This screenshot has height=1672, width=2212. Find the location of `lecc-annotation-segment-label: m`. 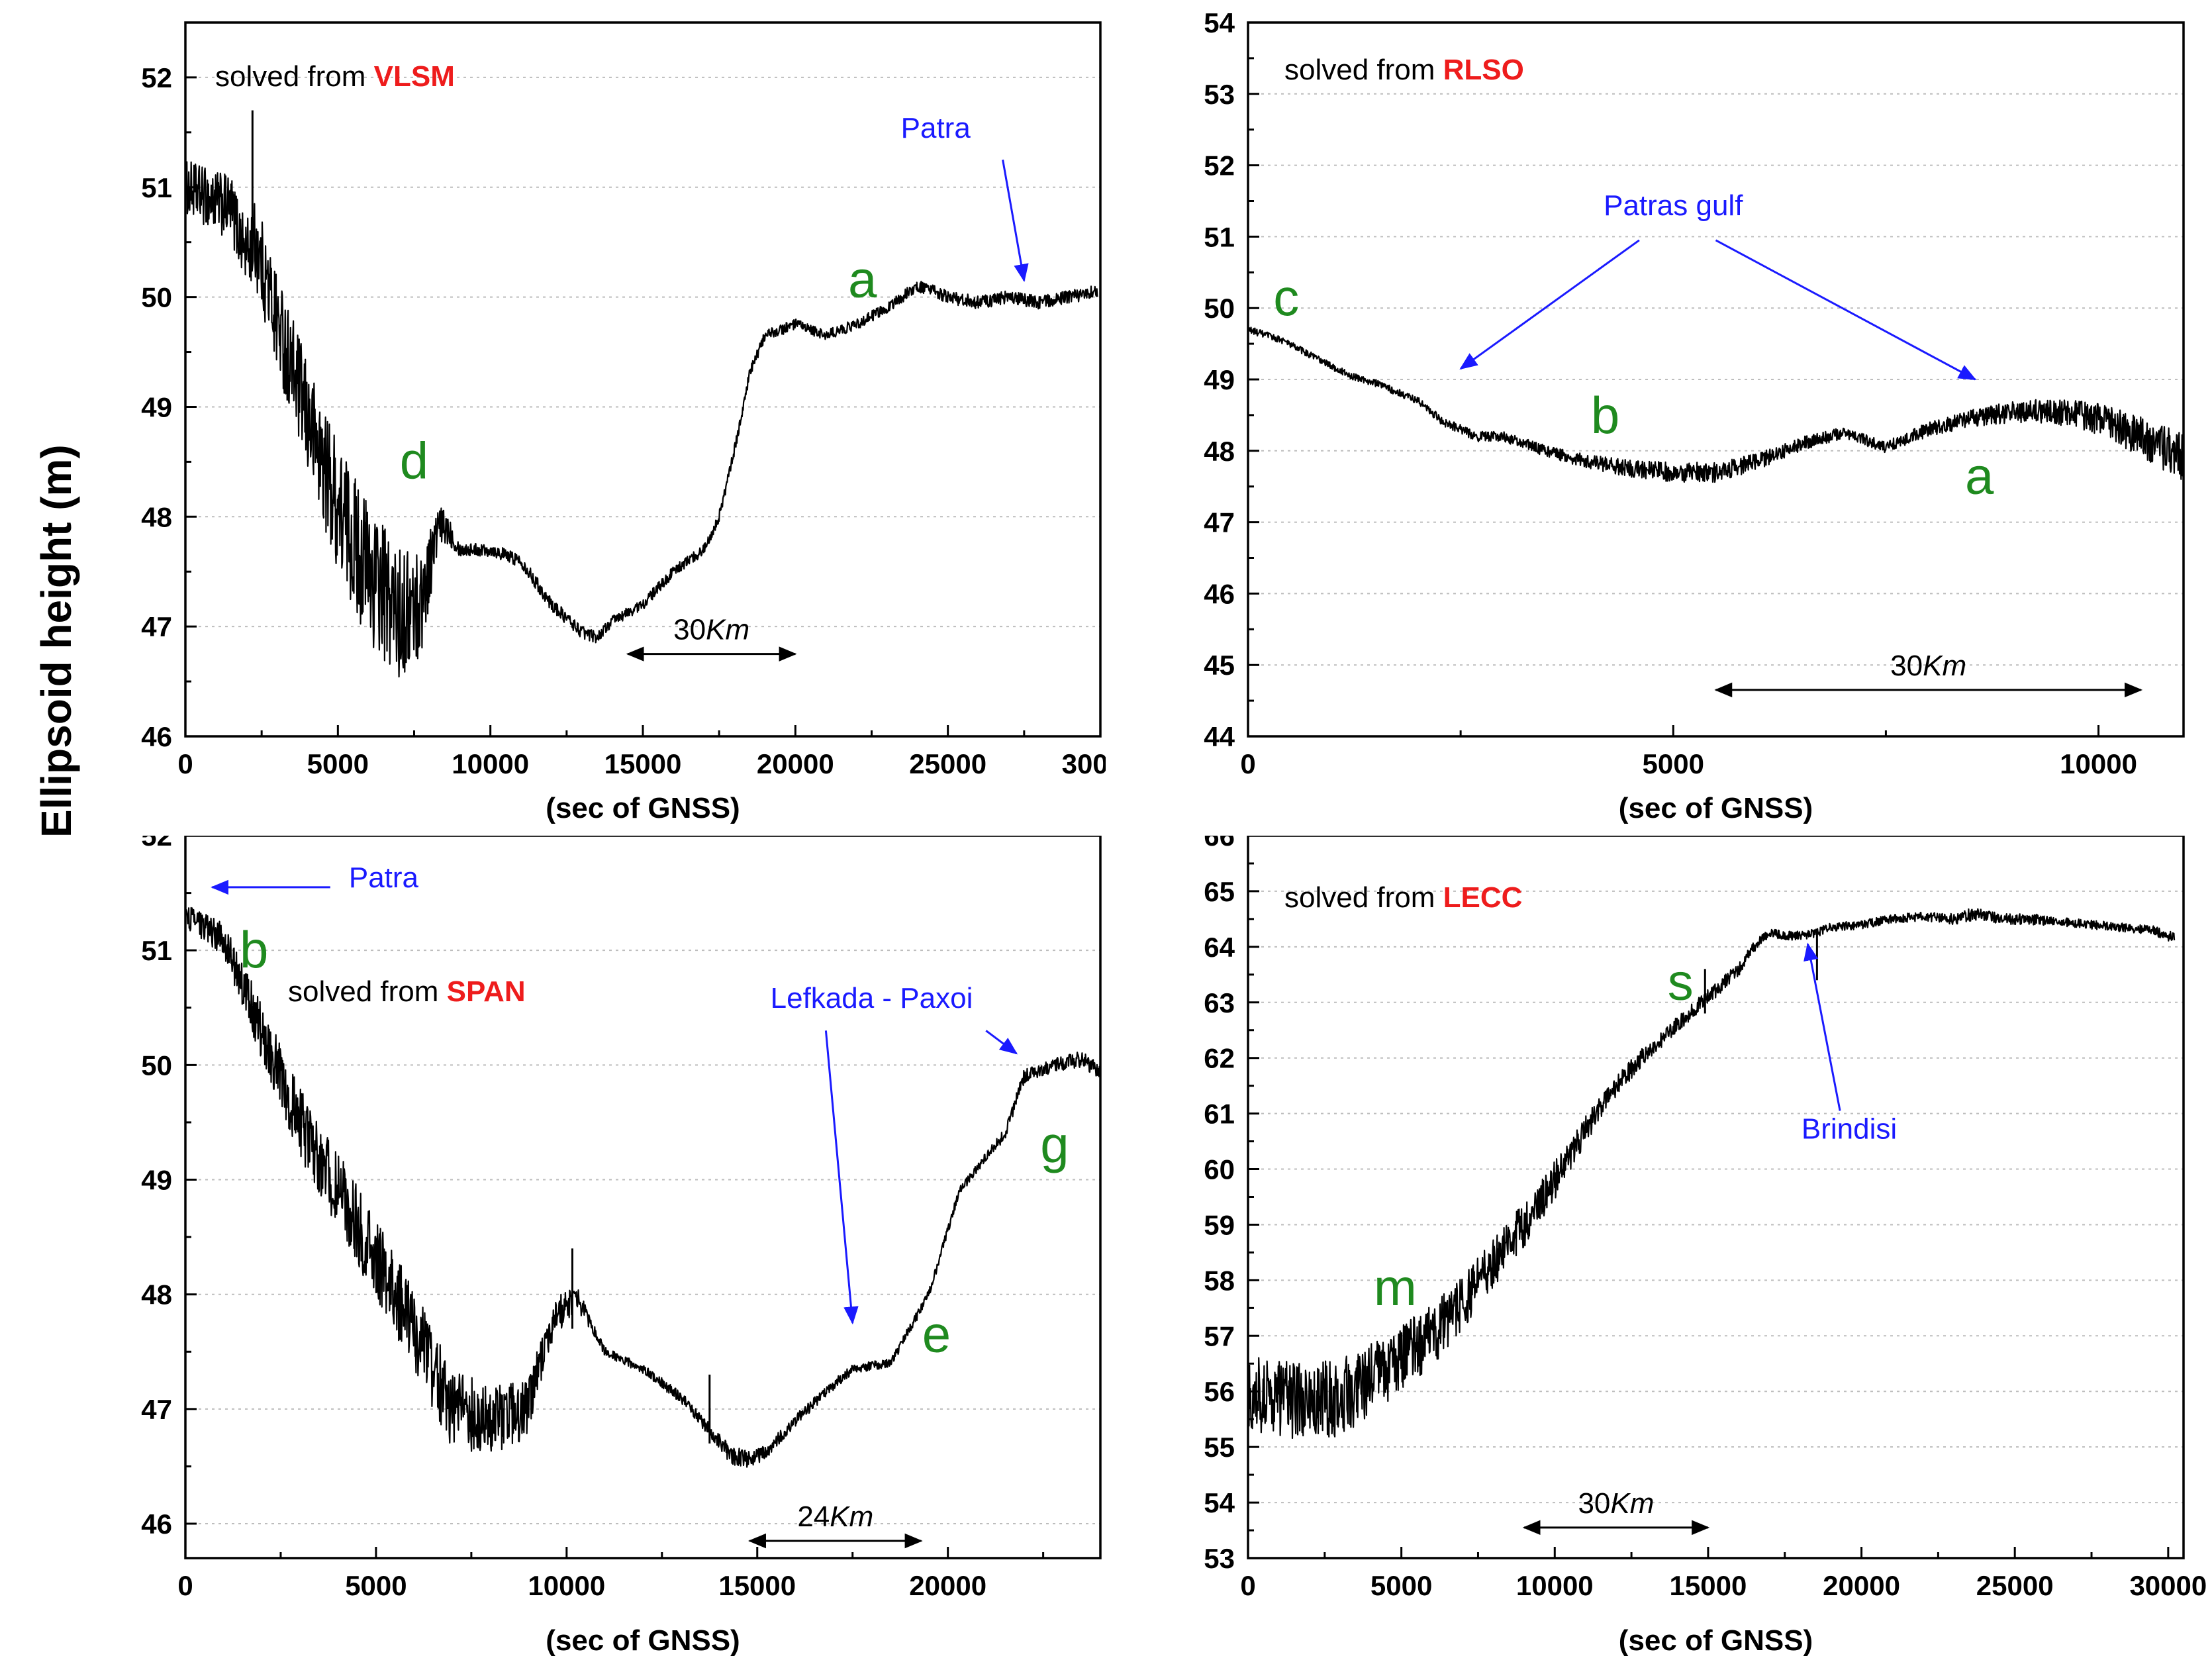

lecc-annotation-segment-label: m is located at coordinates (1395, 1287).